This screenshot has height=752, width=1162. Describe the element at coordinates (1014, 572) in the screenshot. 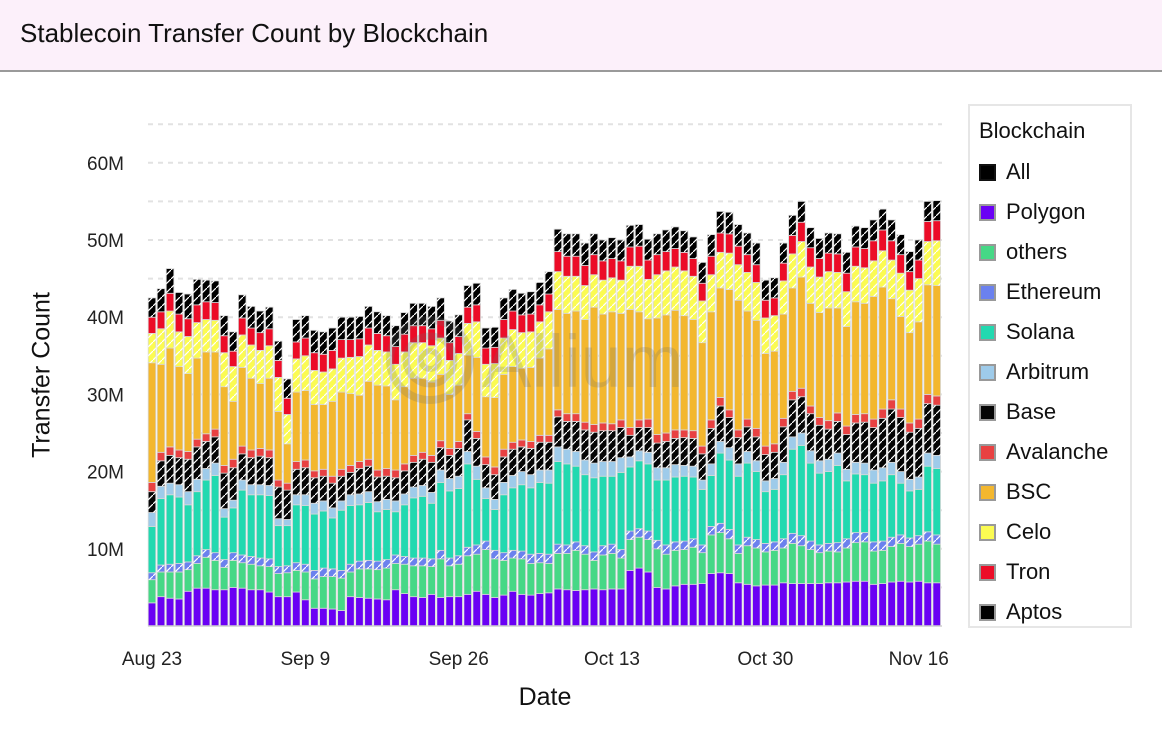

I see `legend-item-tron: Tron` at that location.